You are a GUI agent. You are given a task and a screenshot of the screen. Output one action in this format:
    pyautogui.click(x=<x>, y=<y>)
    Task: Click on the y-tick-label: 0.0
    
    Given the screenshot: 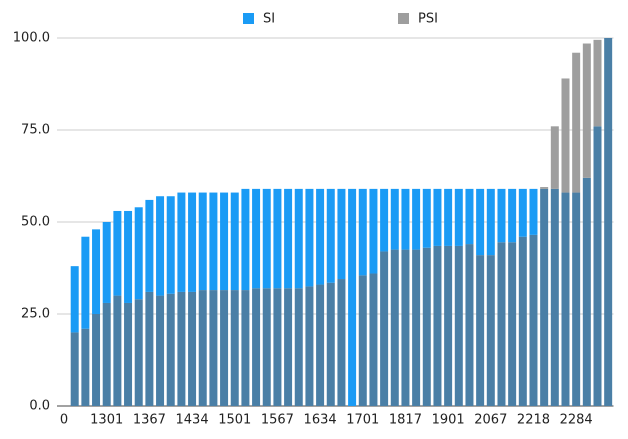 What is the action you would take?
    pyautogui.click(x=39, y=406)
    